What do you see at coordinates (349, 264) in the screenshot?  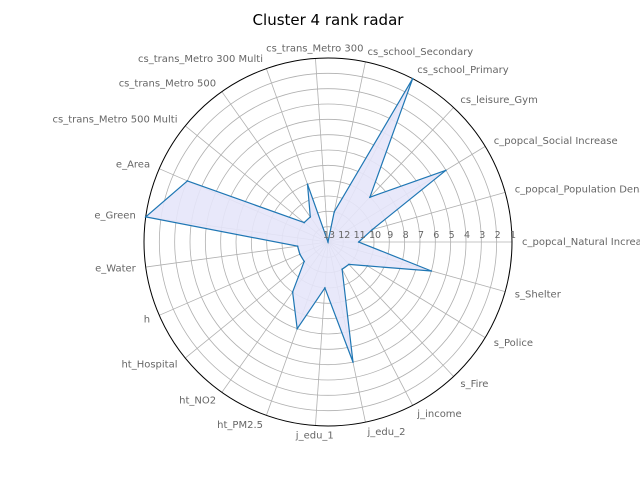 I see `data-point-s-fire` at bounding box center [349, 264].